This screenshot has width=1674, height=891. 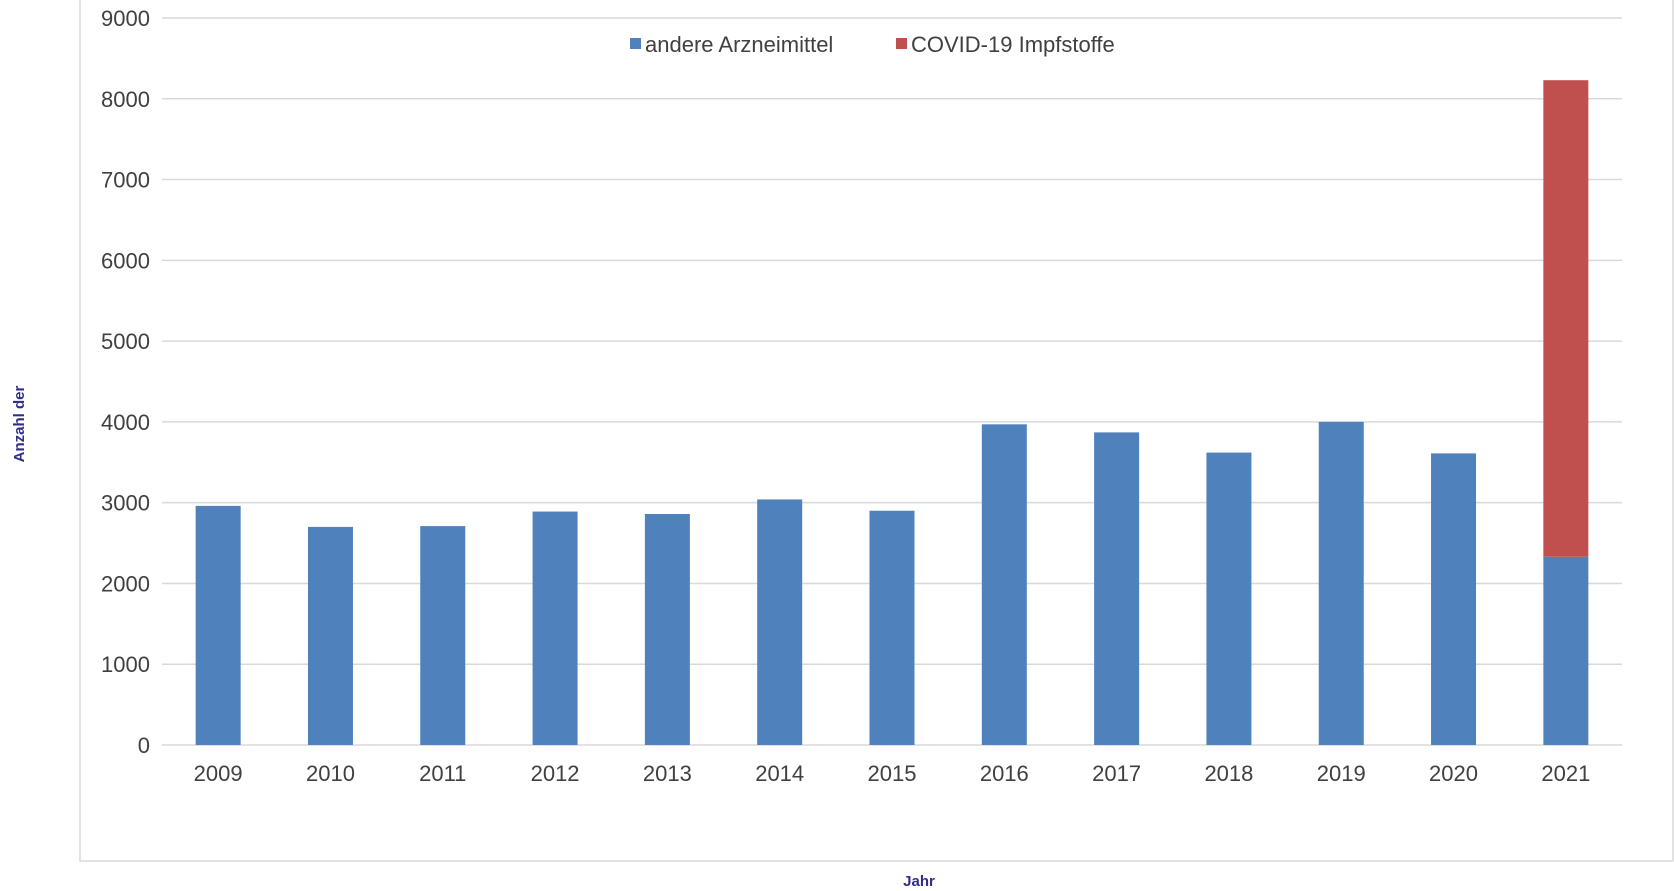 I want to click on y-tick-label-4000: 4000, so click(x=125, y=422).